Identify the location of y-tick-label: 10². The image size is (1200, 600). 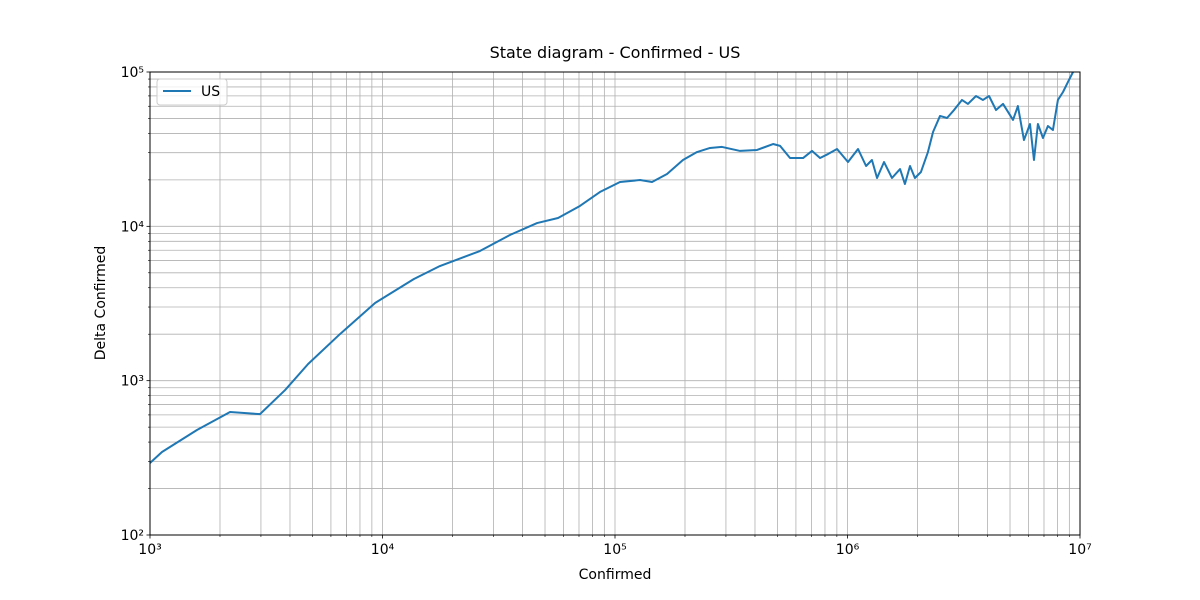
(132, 536).